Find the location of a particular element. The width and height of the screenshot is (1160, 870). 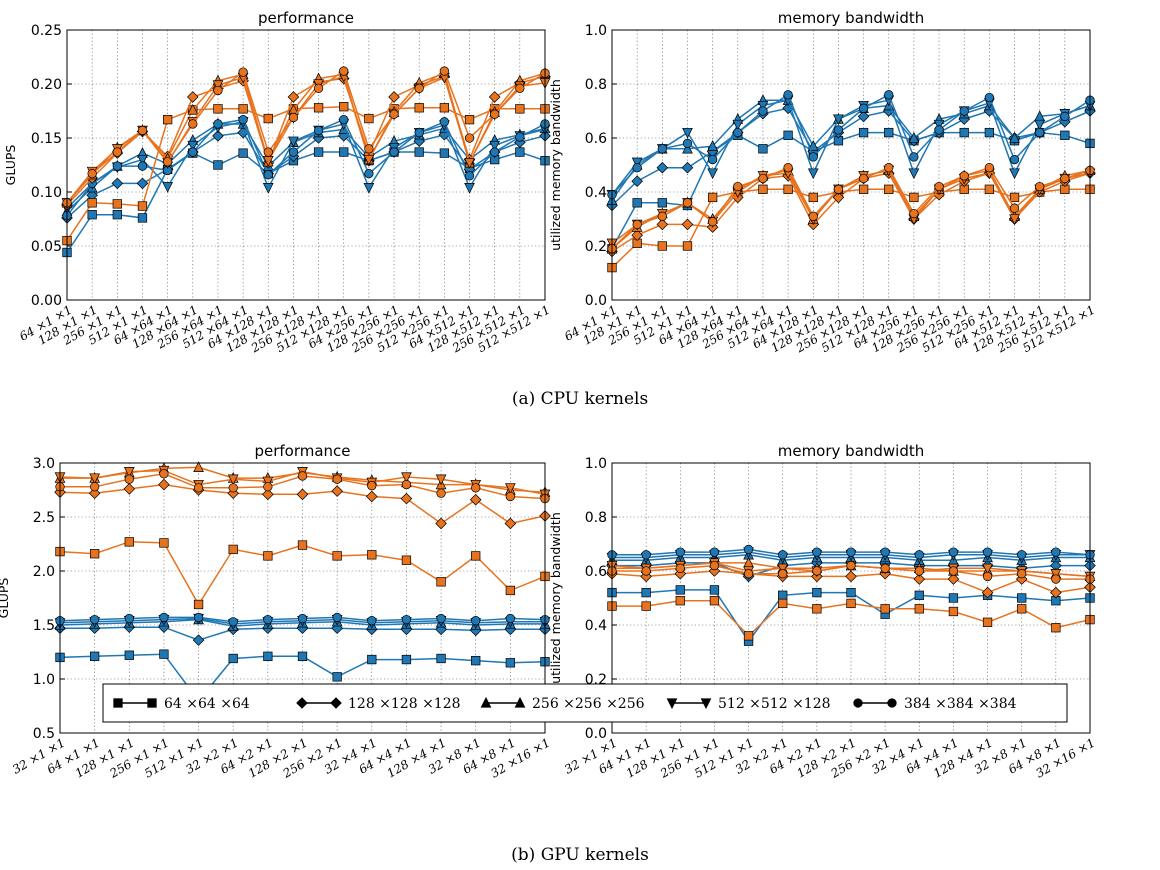

chart-title: performance is located at coordinates (306, 18).